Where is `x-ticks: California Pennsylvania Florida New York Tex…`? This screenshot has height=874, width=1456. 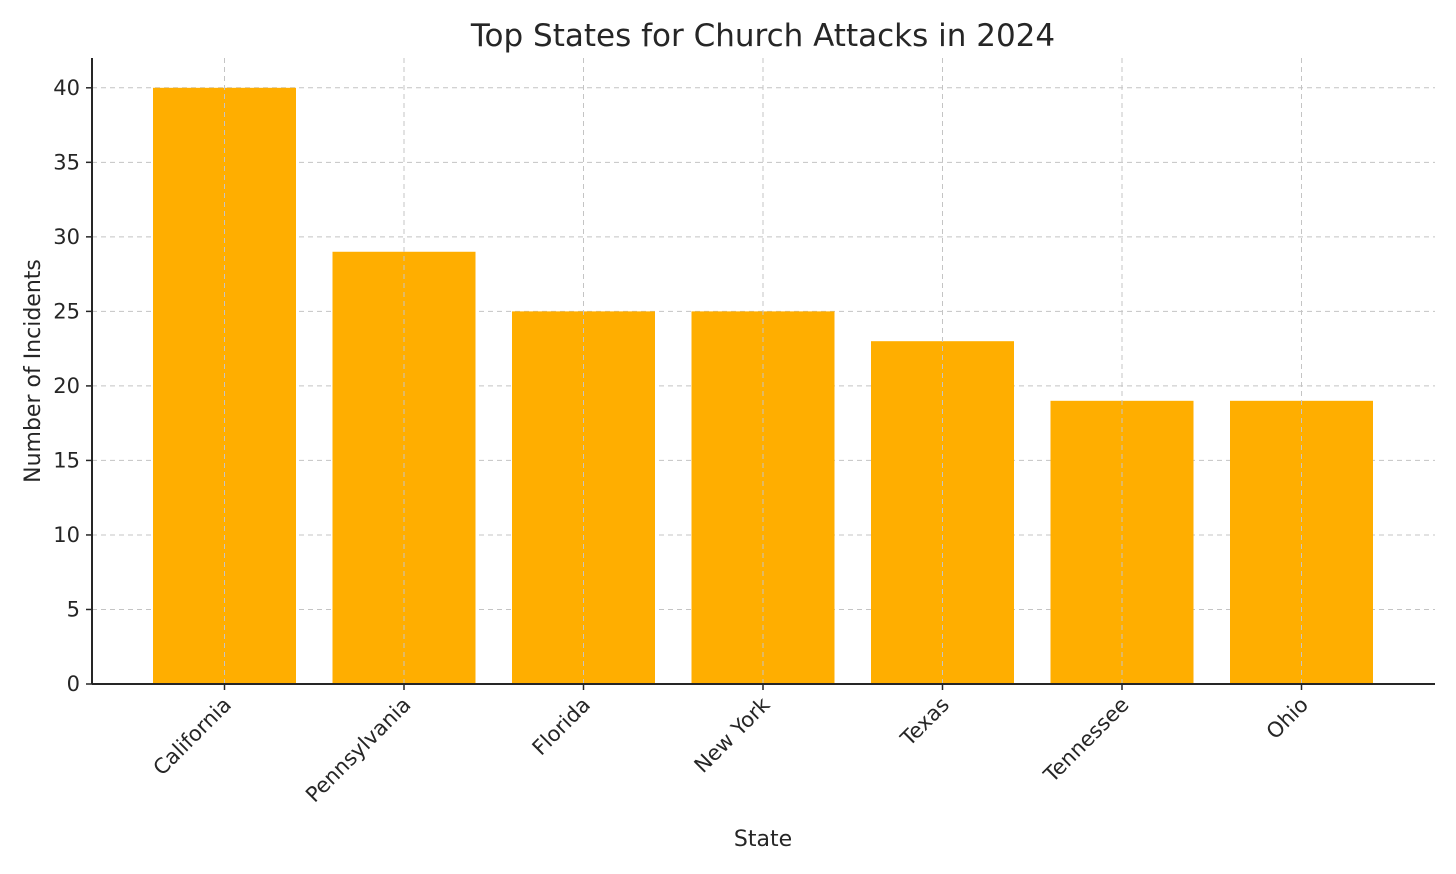 x-ticks: California Pennsylvania Florida New York Tex… is located at coordinates (731, 745).